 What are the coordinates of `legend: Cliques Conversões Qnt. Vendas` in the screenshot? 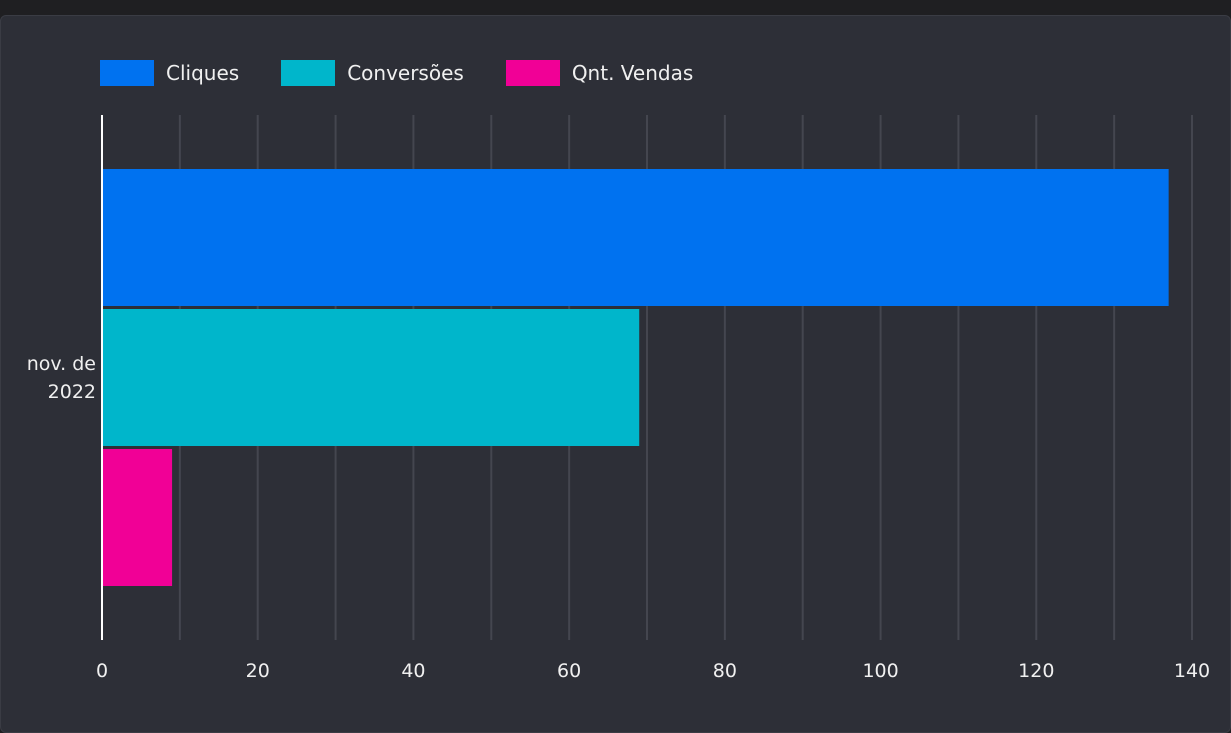 It's located at (396, 73).